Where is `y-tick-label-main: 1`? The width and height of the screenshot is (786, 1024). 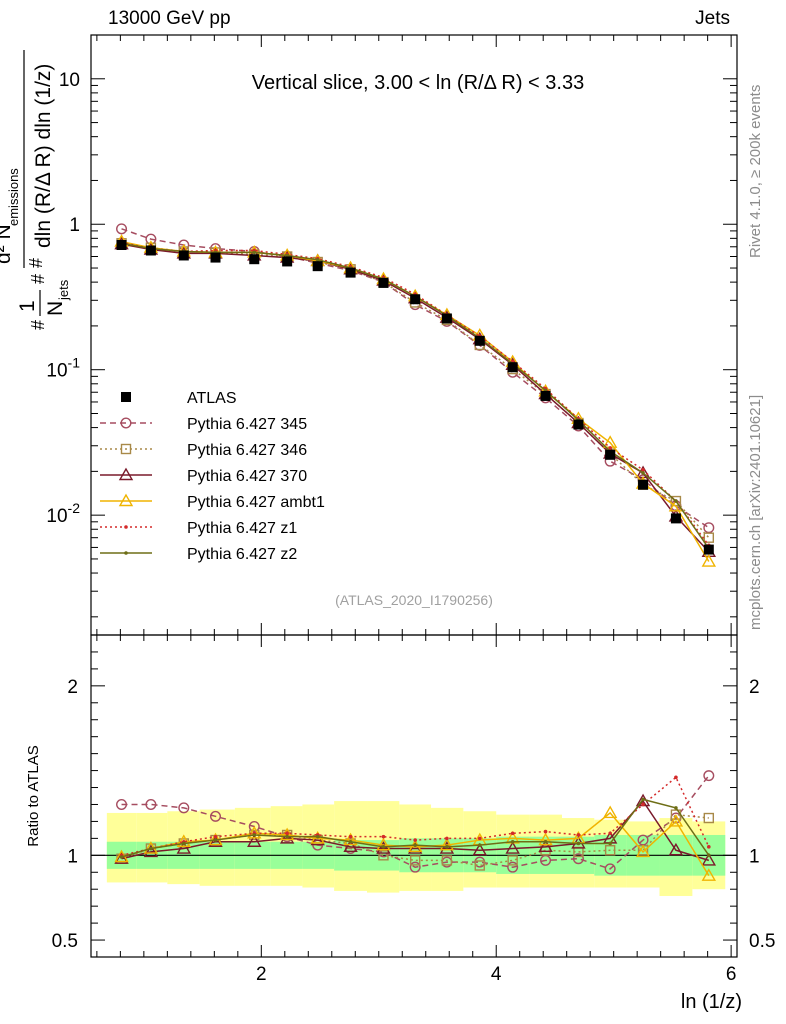
y-tick-label-main: 1 is located at coordinates (74, 225).